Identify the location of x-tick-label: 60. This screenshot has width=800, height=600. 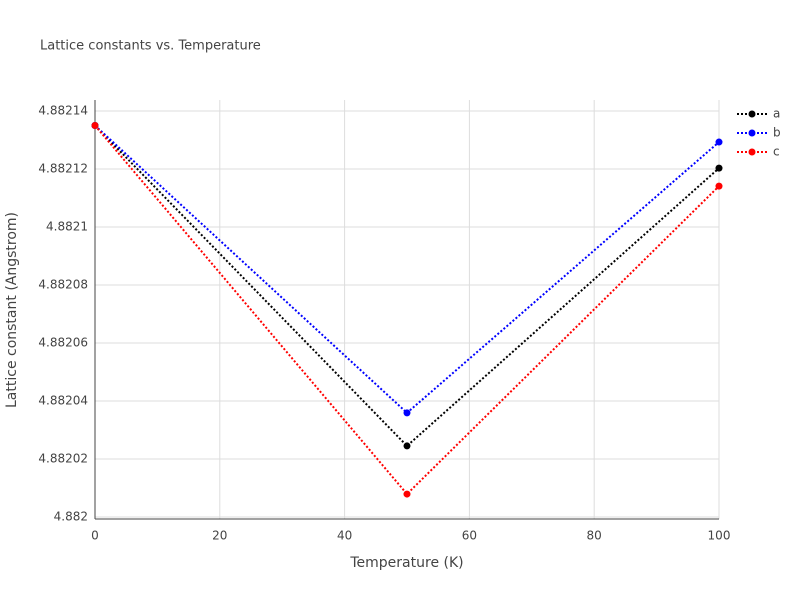
(469, 536).